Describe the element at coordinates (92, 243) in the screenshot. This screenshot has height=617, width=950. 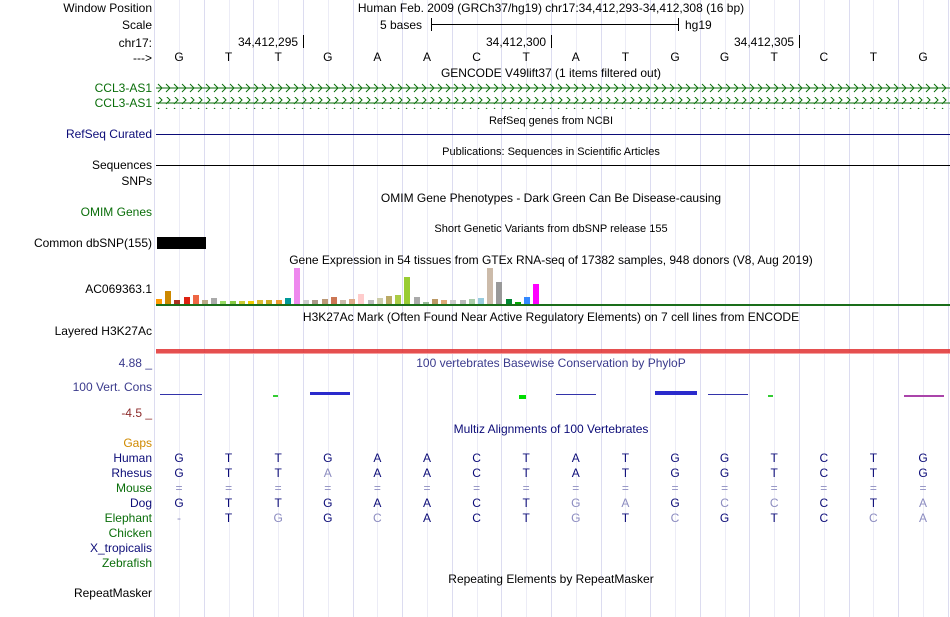
I see `dbsnp-track-label: Common dbSNP(155)` at that location.